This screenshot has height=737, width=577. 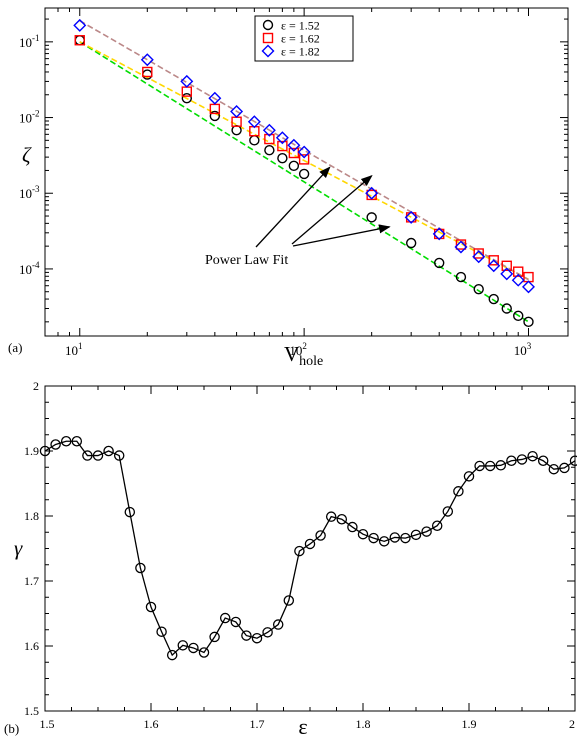 I want to click on panel-b-xtick-label: 2, so click(x=572, y=724).